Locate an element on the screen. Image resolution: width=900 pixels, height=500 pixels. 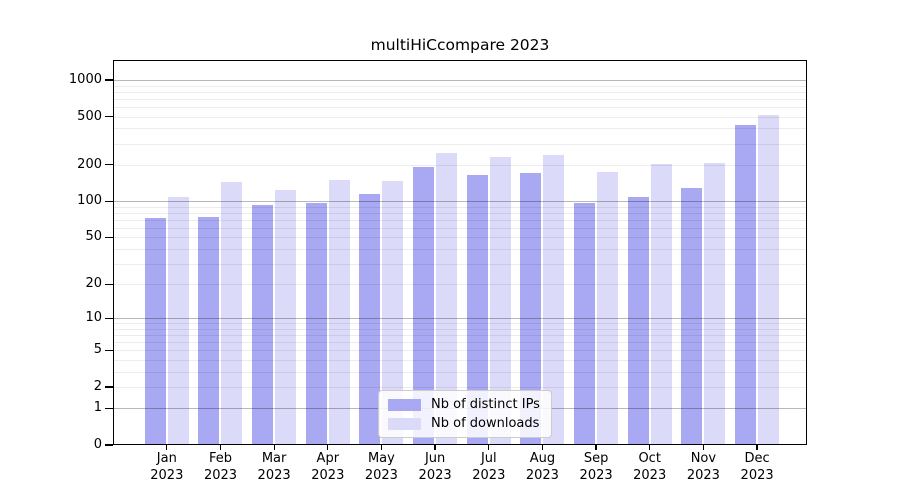
x-tick-label-jun: Jun 2023 is located at coordinates (435, 467).